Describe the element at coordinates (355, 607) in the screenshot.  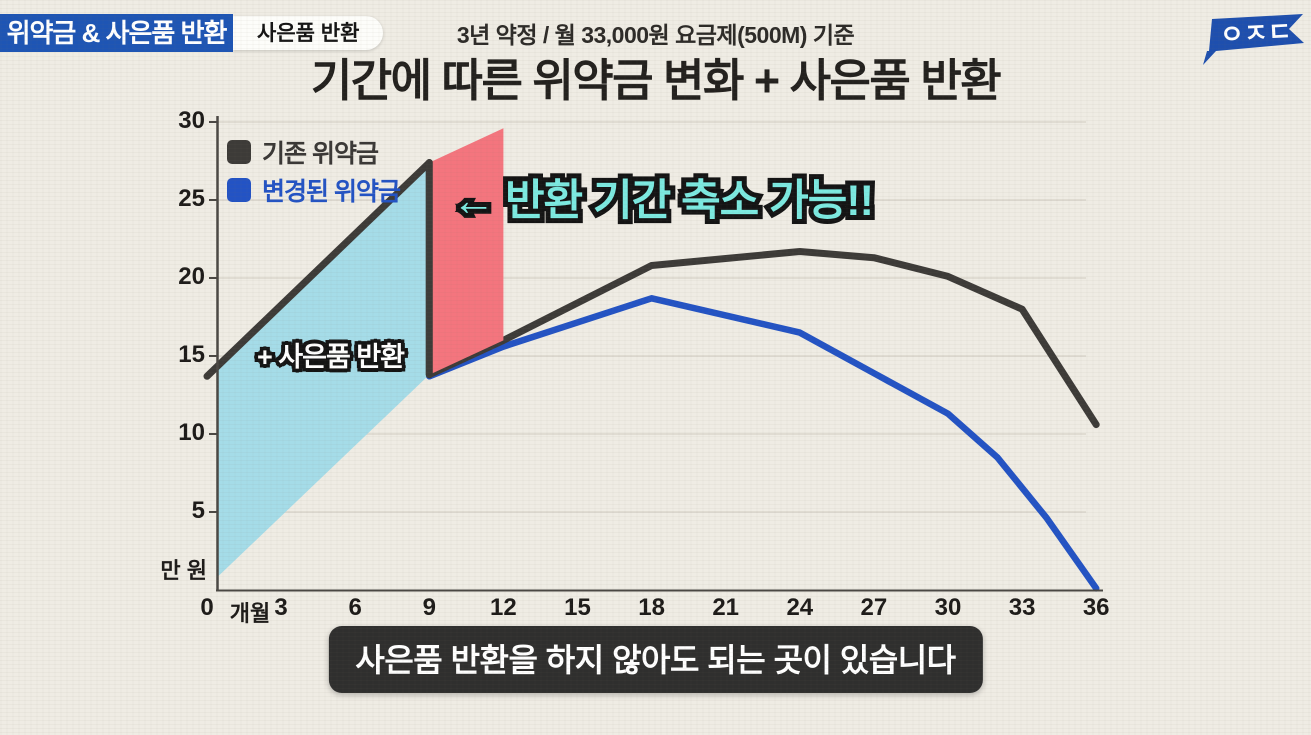
I see `x-tick-label-6: 6` at that location.